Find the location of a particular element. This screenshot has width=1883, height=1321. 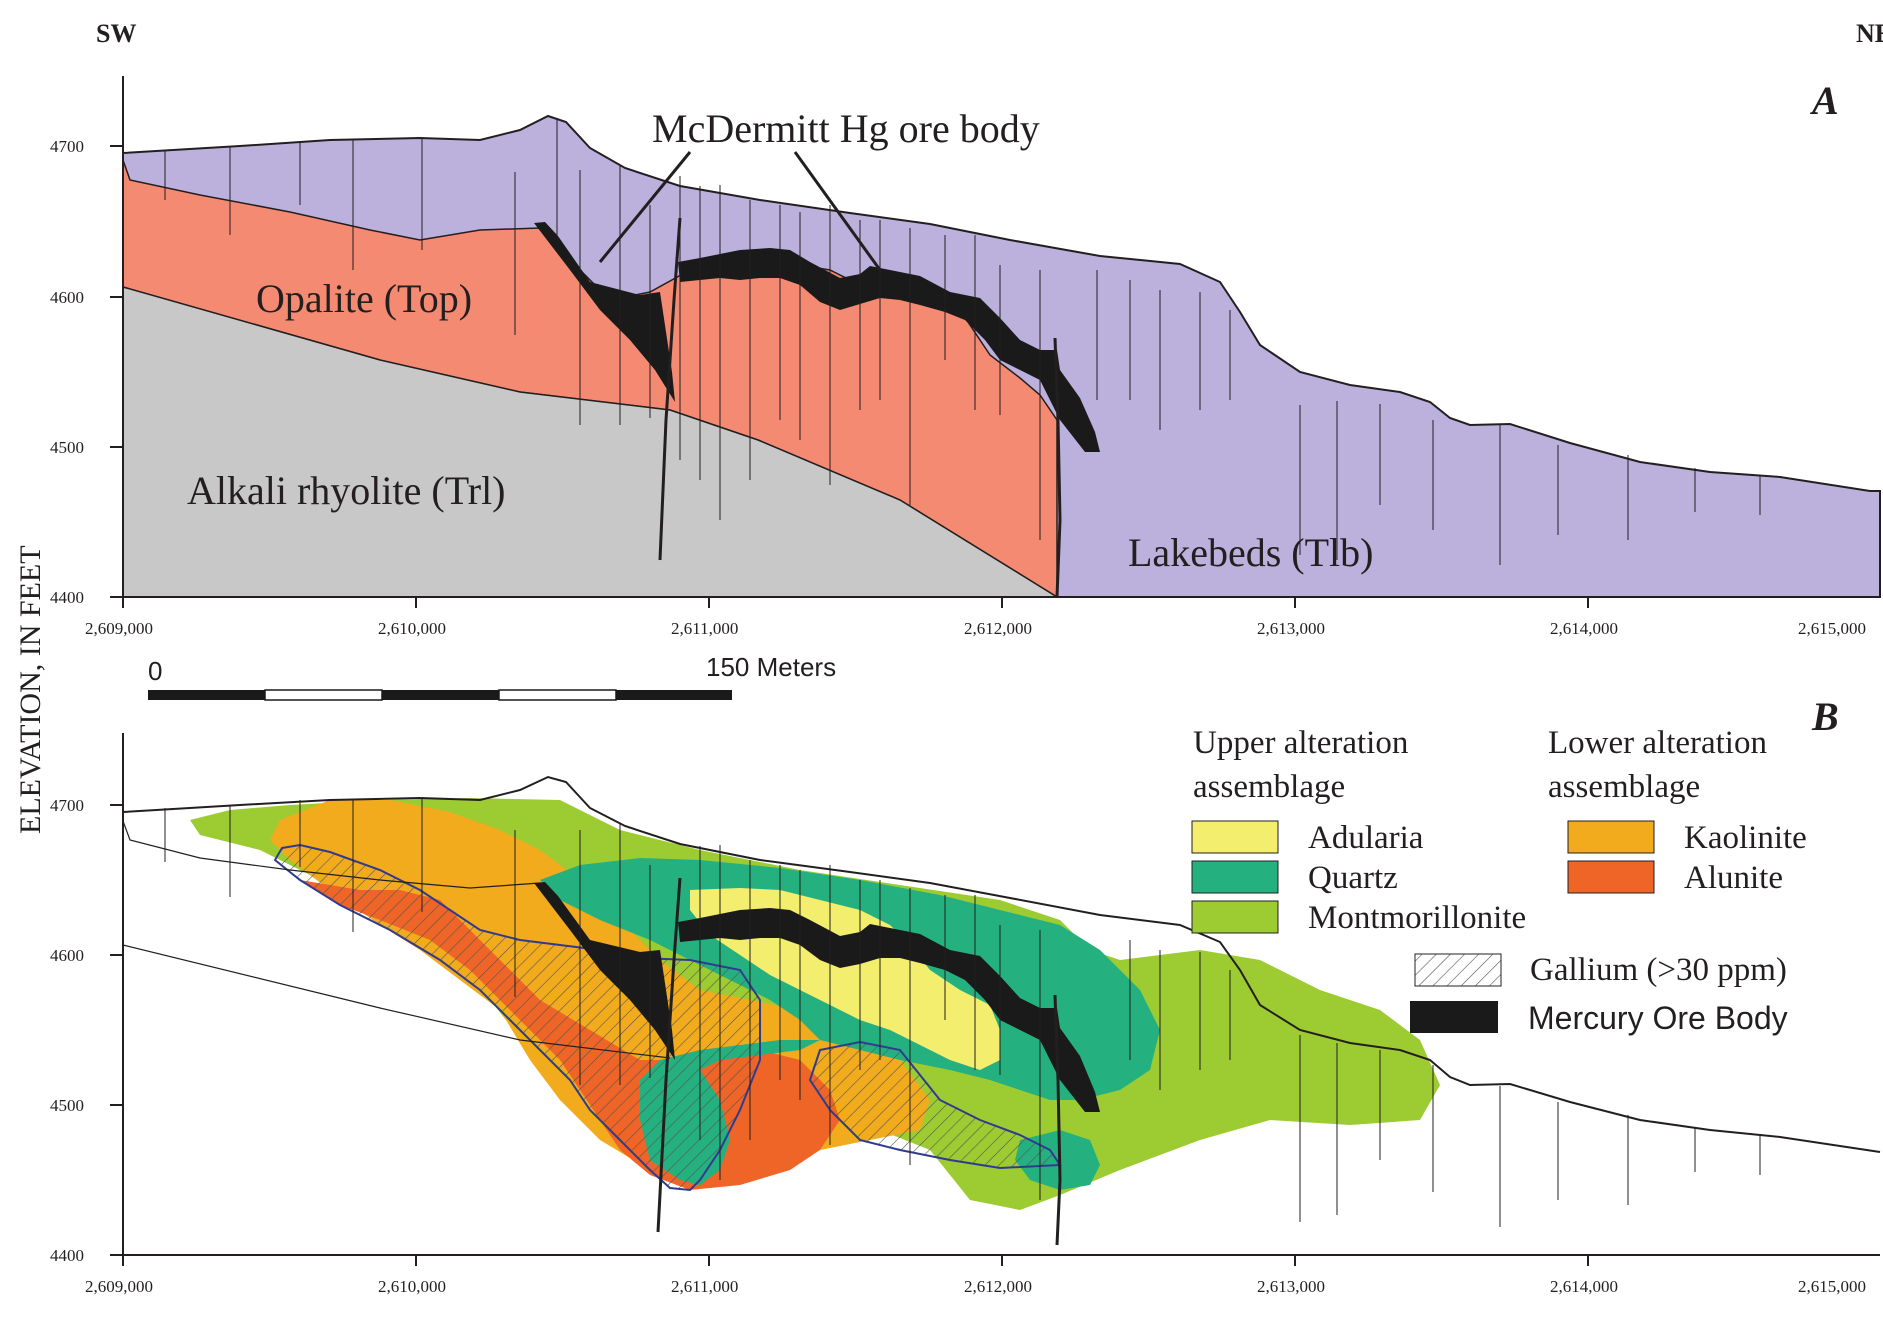

legend-upper-title: Upper alteration is located at coordinates (1300, 743).